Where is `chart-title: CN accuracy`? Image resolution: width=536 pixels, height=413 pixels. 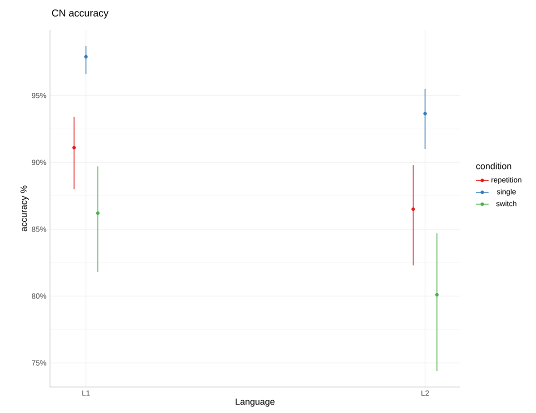 chart-title: CN accuracy is located at coordinates (80, 13).